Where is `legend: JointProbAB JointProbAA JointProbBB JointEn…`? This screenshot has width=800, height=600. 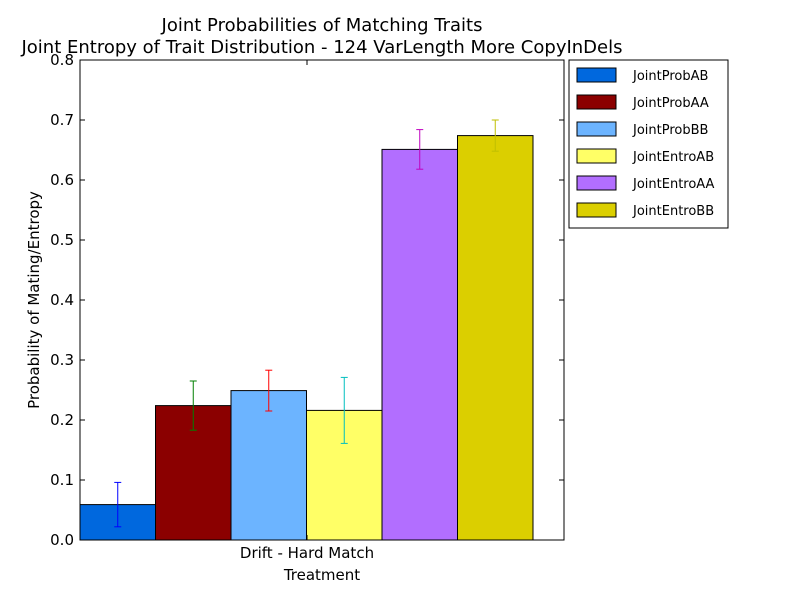
legend: JointProbAB JointProbAA JointProbBB JointEn… is located at coordinates (648, 144).